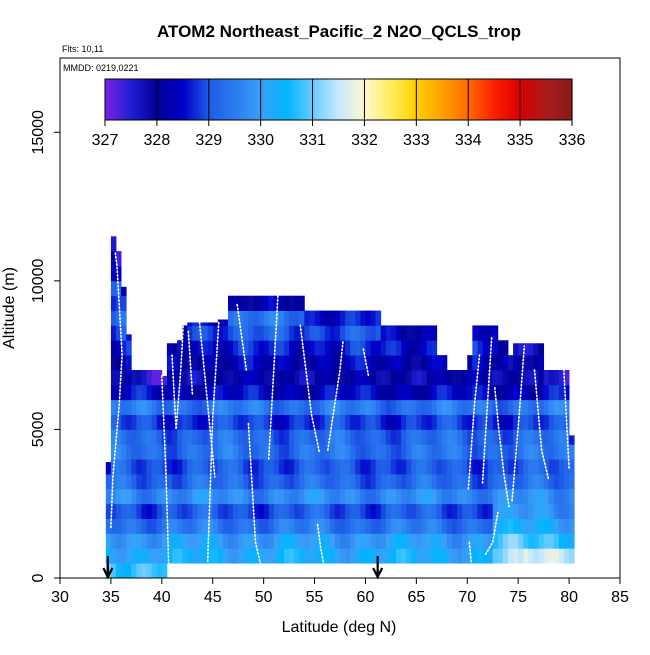 The image size is (650, 655). Describe the element at coordinates (467, 597) in the screenshot. I see `x-tick-label: 70` at that location.